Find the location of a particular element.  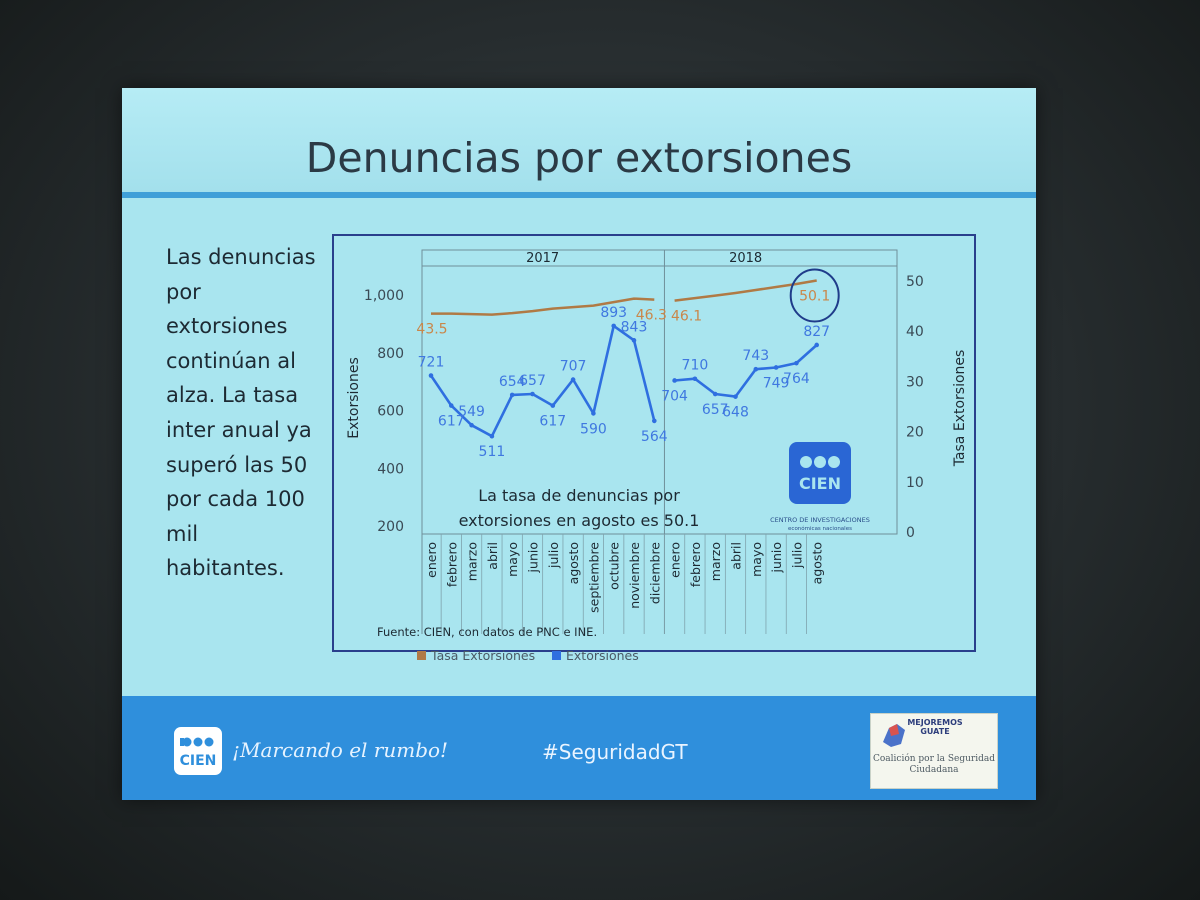

cien-logo-caption: CENTRO DE INVESTIGACIONES is located at coordinates (820, 520).